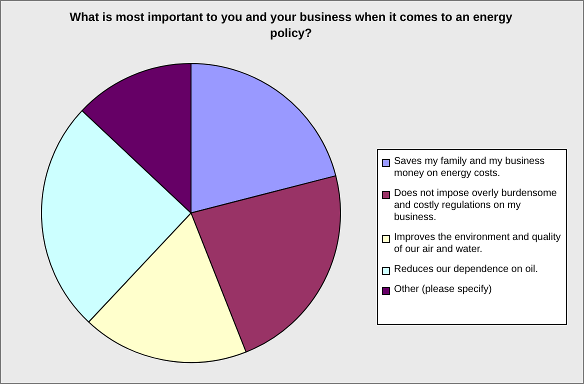 The width and height of the screenshot is (584, 384). Describe the element at coordinates (476, 206) in the screenshot. I see `legend-label: Does not impose overly burdensome and costly regulations on my business.` at that location.